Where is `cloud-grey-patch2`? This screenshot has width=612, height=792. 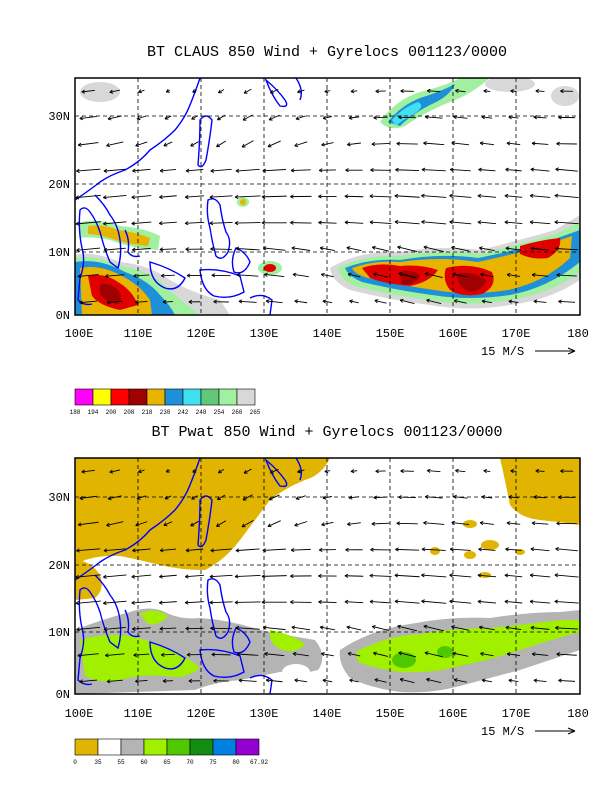
cloud-grey-patch2 is located at coordinates (510, 85).